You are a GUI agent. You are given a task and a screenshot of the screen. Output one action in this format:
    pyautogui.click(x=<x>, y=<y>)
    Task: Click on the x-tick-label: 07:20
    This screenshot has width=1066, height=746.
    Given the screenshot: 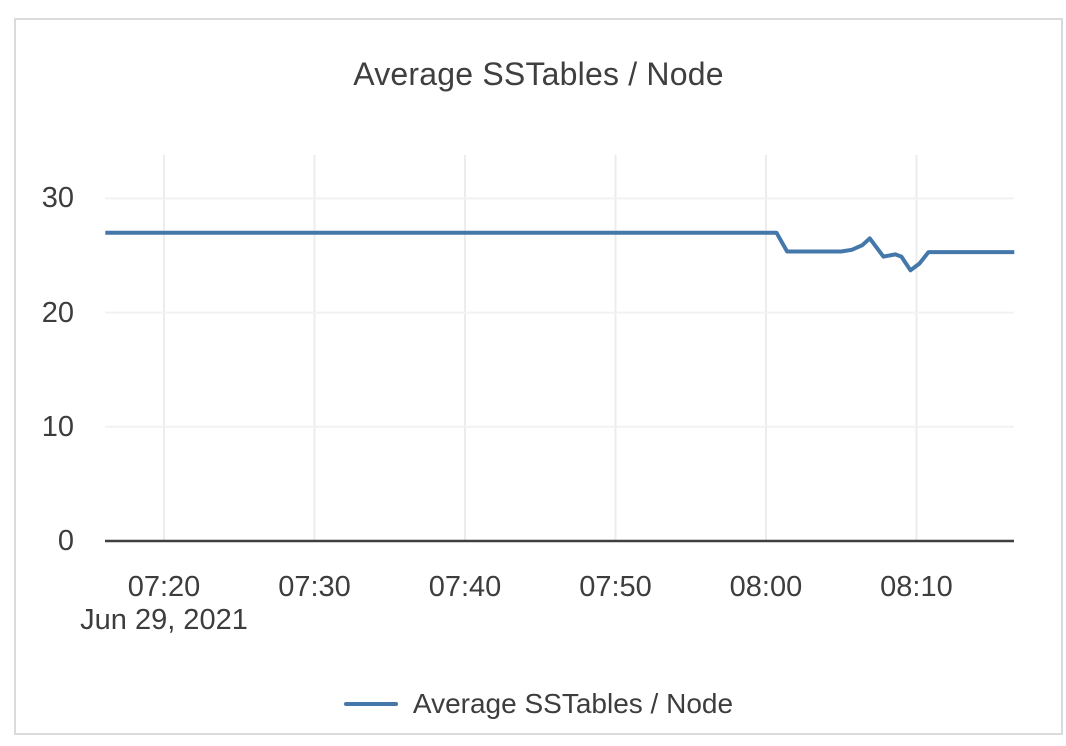 What is the action you would take?
    pyautogui.click(x=164, y=587)
    